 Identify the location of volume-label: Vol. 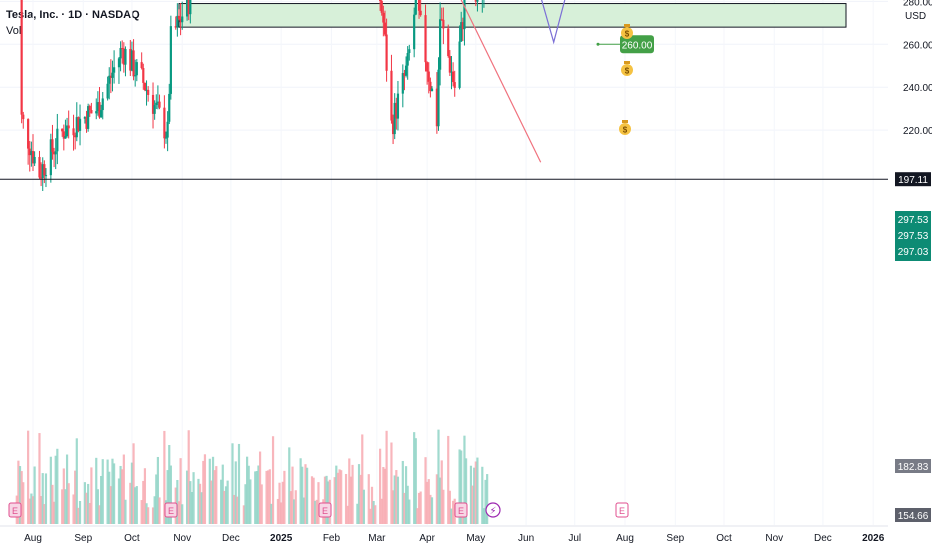
(14, 31).